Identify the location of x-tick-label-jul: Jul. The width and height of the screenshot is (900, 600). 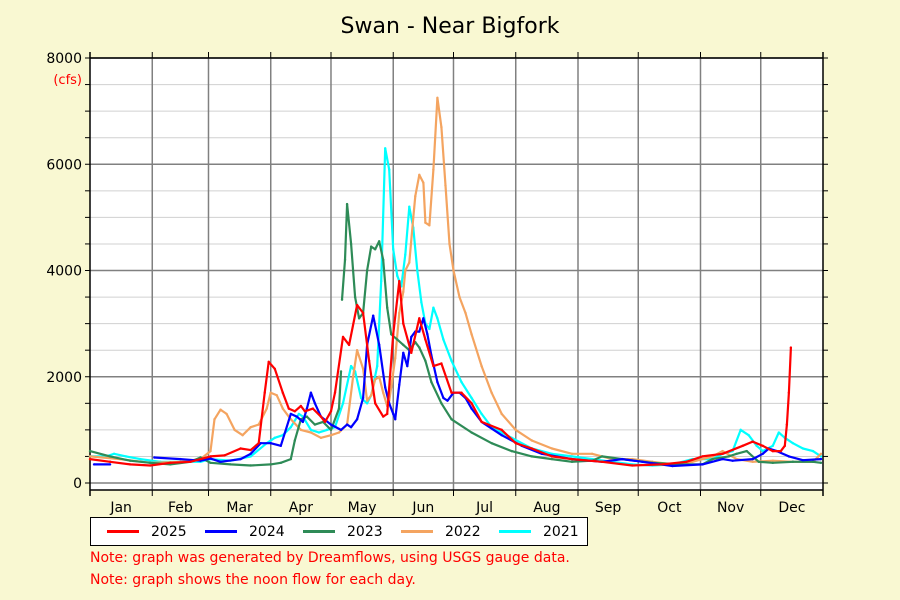
(484, 508).